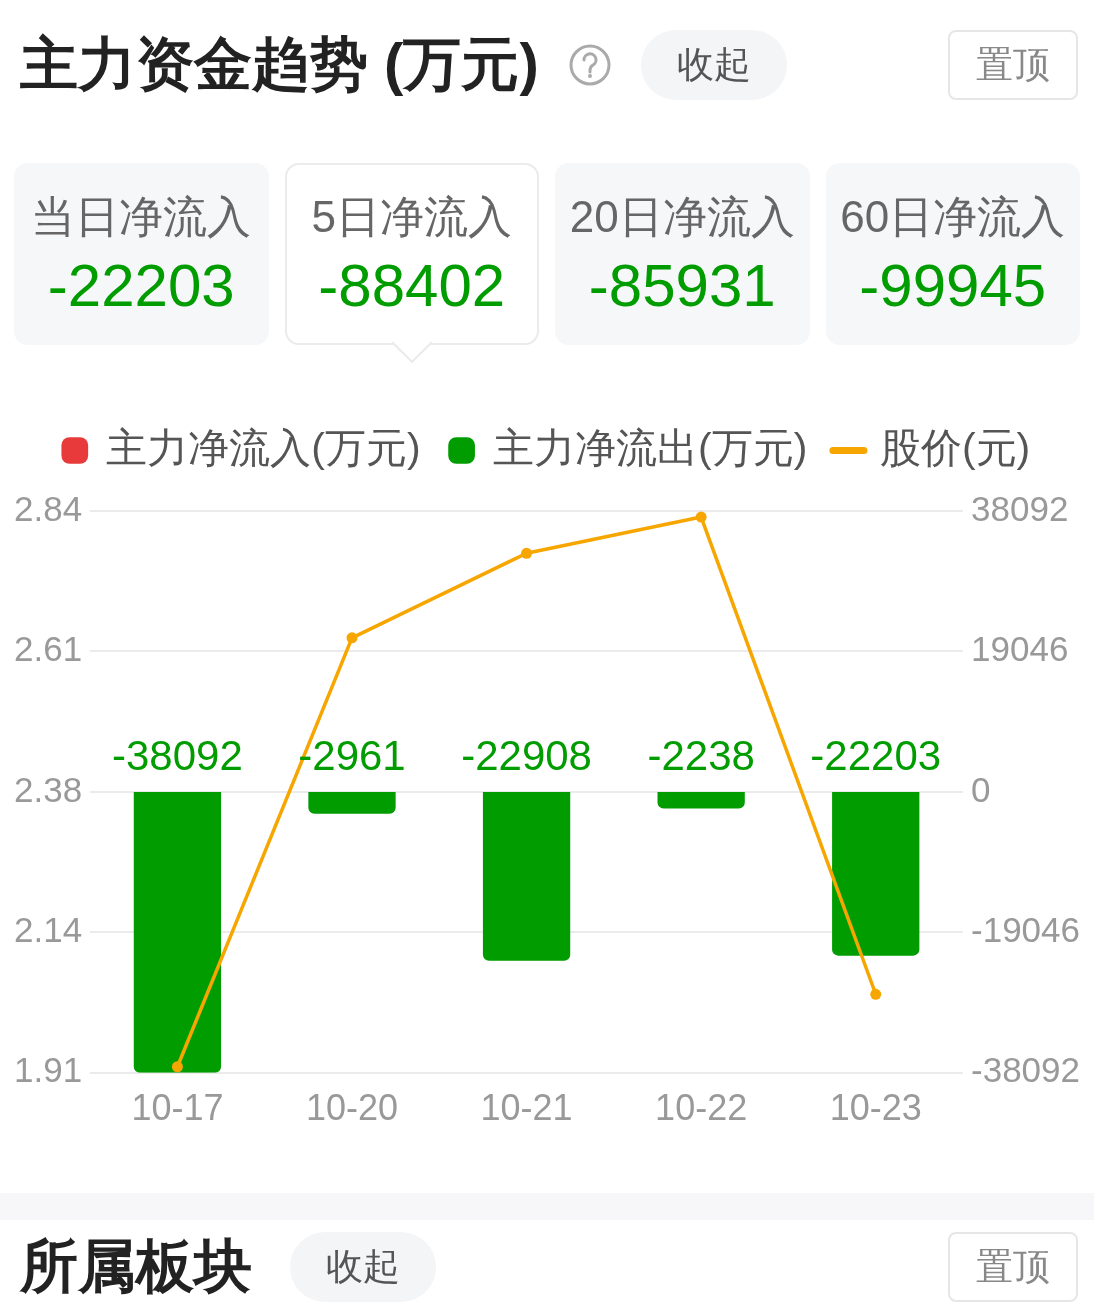  I want to click on y-tick-label: 2.84, so click(48, 508).